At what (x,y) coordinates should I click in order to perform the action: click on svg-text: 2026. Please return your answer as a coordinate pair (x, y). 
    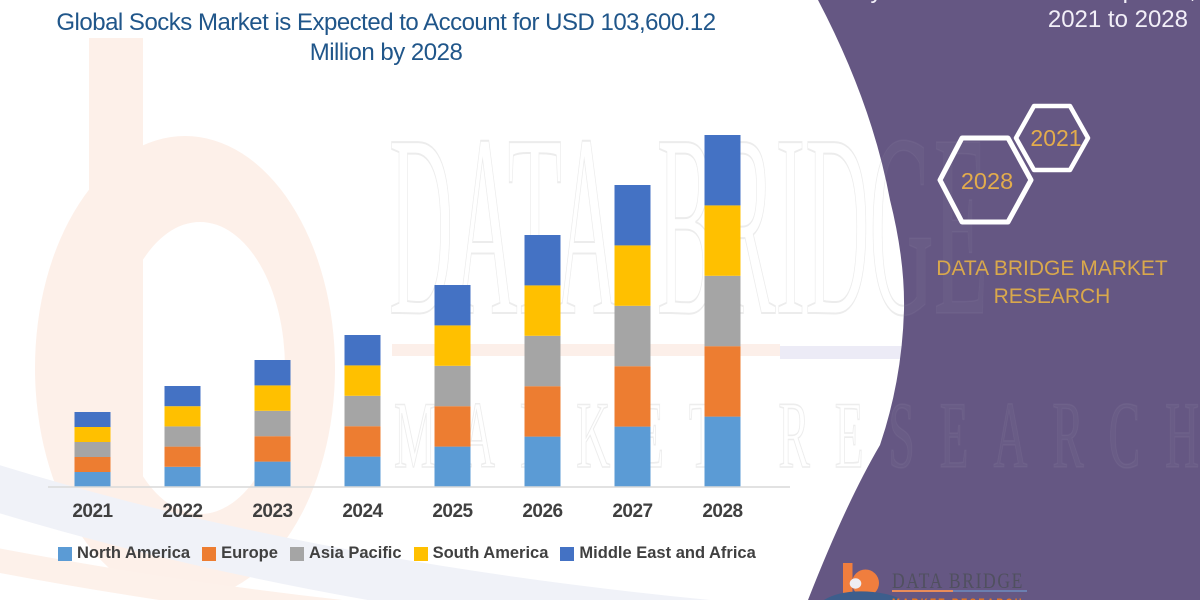
    Looking at the image, I should click on (542, 511).